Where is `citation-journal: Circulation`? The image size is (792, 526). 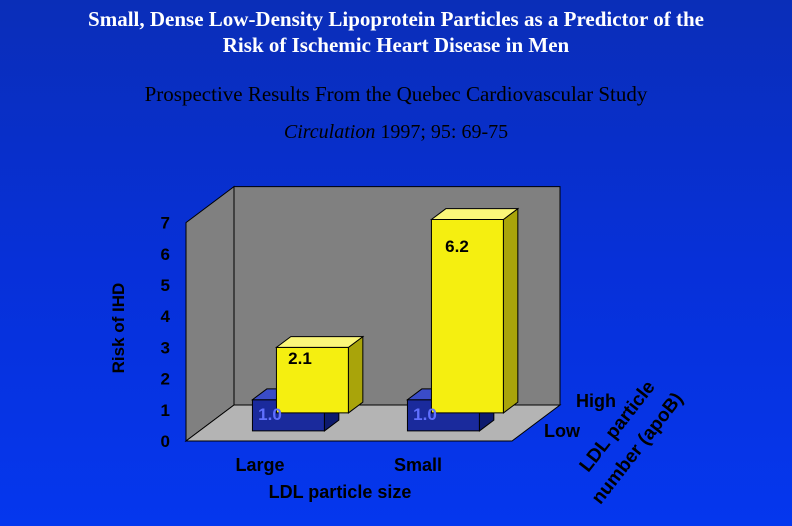 citation-journal: Circulation is located at coordinates (329, 132).